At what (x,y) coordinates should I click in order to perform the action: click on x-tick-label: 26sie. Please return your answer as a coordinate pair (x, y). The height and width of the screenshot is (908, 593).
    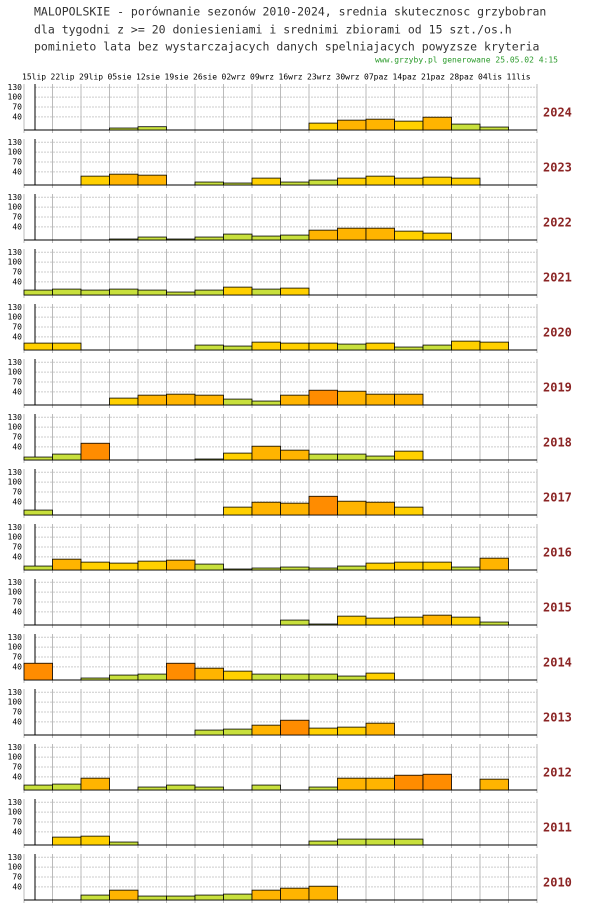
    Looking at the image, I should click on (205, 77).